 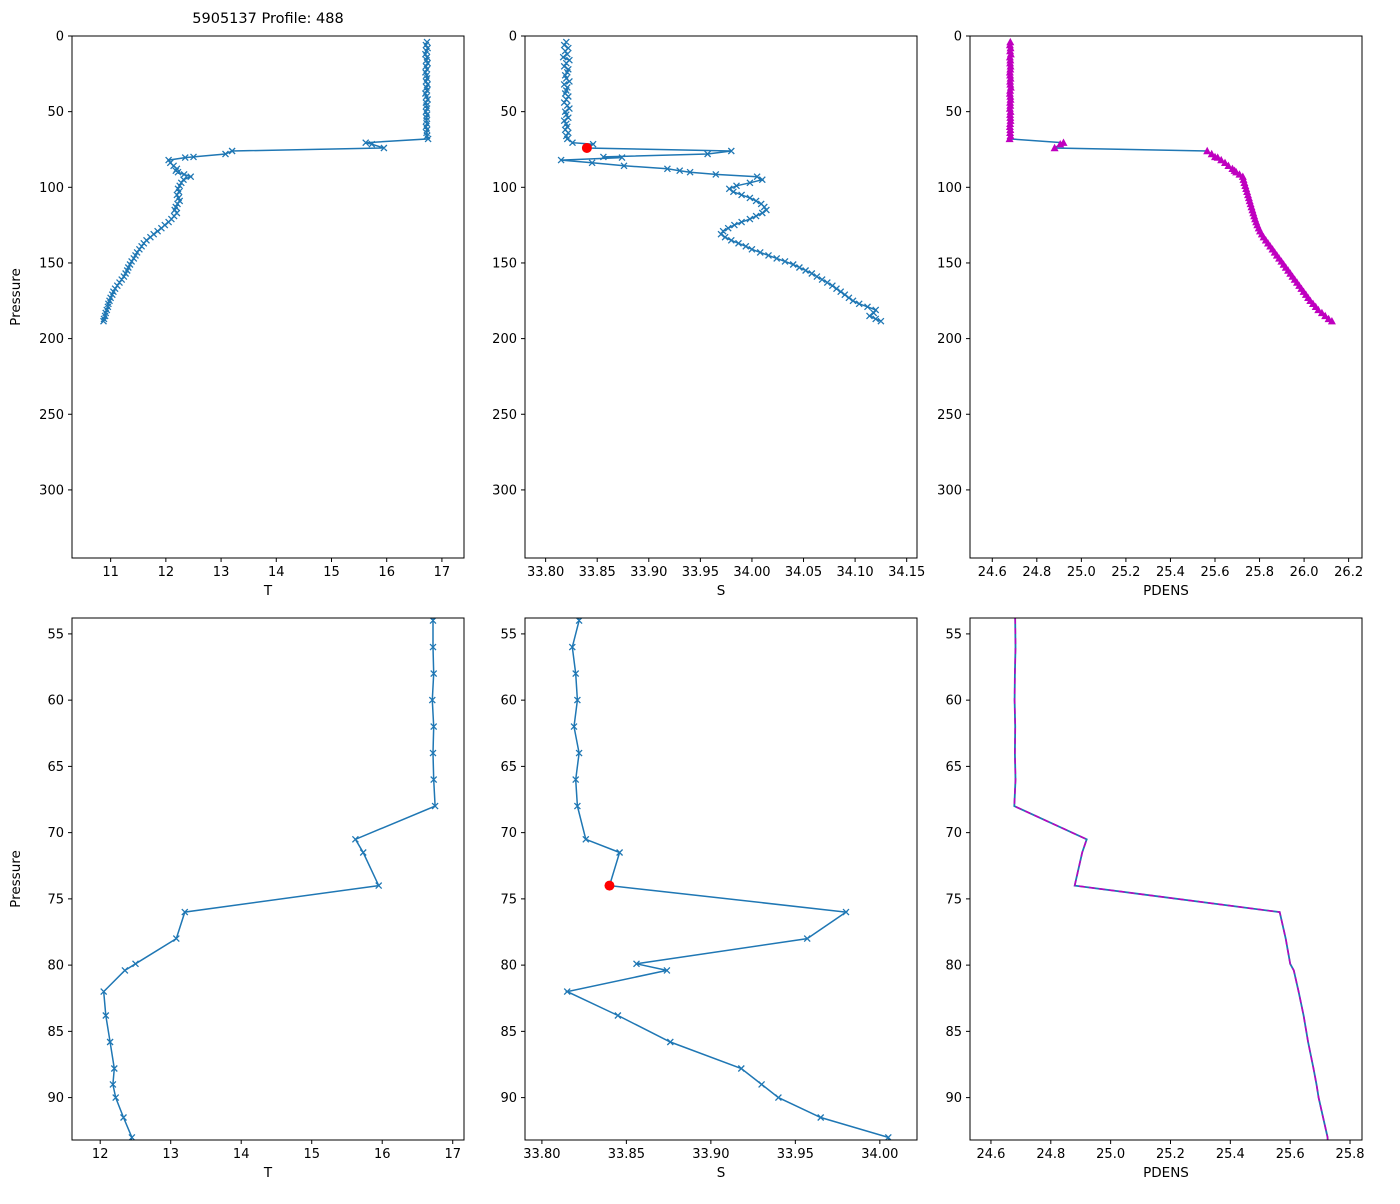 What do you see at coordinates (100, 1154) in the screenshot?
I see `x-tick-label: 12` at bounding box center [100, 1154].